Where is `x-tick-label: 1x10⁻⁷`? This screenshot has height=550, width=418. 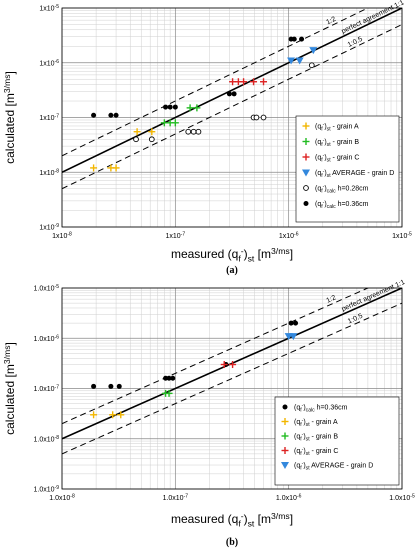 x-tick-label: 1x10⁻⁷ is located at coordinates (175, 236).